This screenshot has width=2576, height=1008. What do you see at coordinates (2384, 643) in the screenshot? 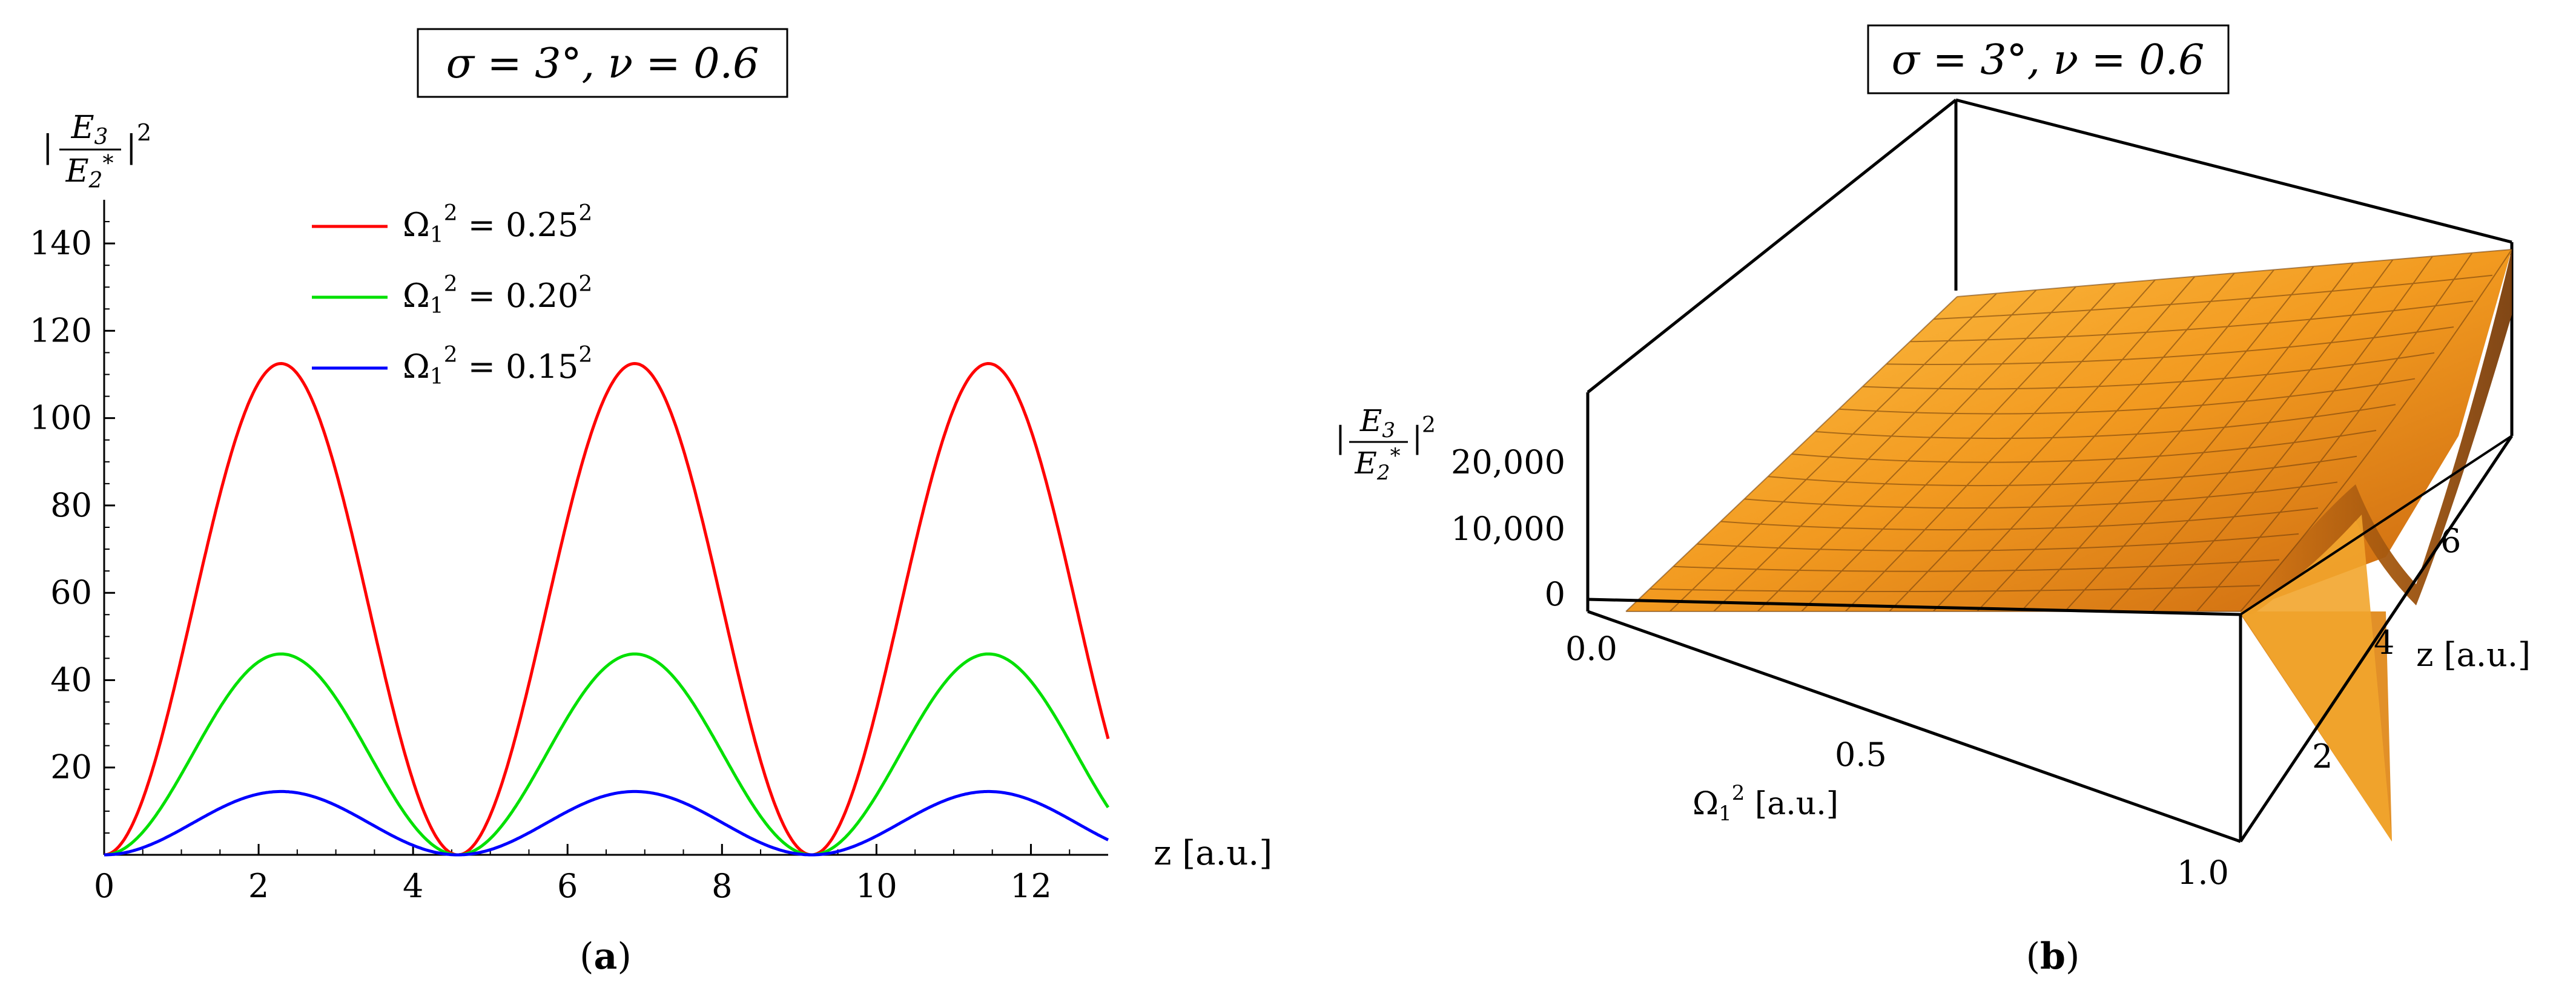
I see `zpos-tick-4: 4` at bounding box center [2384, 643].